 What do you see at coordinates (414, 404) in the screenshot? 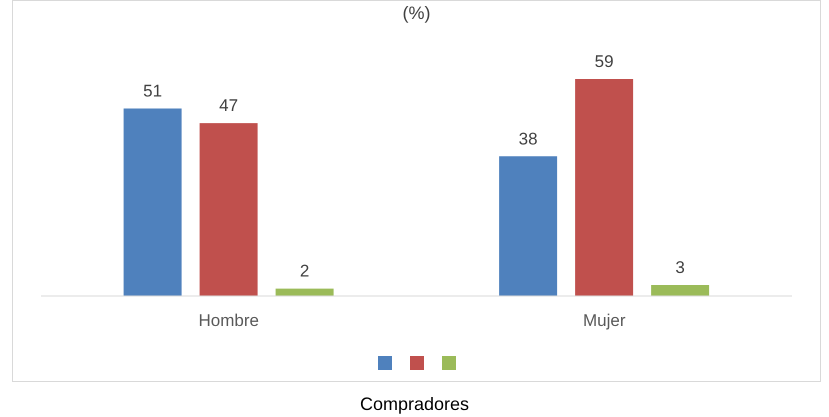
I see `text: Compradores` at bounding box center [414, 404].